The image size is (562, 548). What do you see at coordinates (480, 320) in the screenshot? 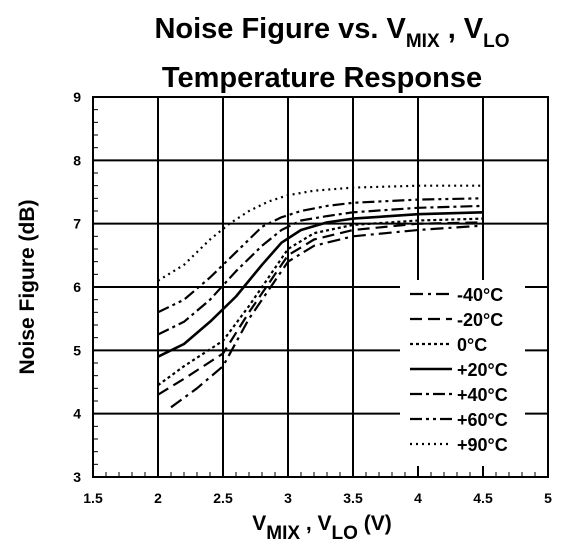
I see `legend-label: -20°C` at bounding box center [480, 320].